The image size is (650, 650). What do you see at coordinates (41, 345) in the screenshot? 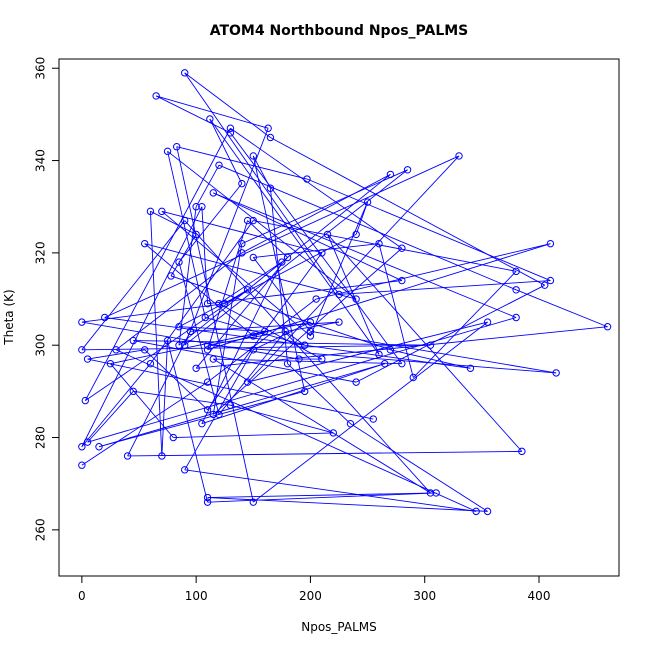
I see `y-tick-label: 300` at bounding box center [41, 345].